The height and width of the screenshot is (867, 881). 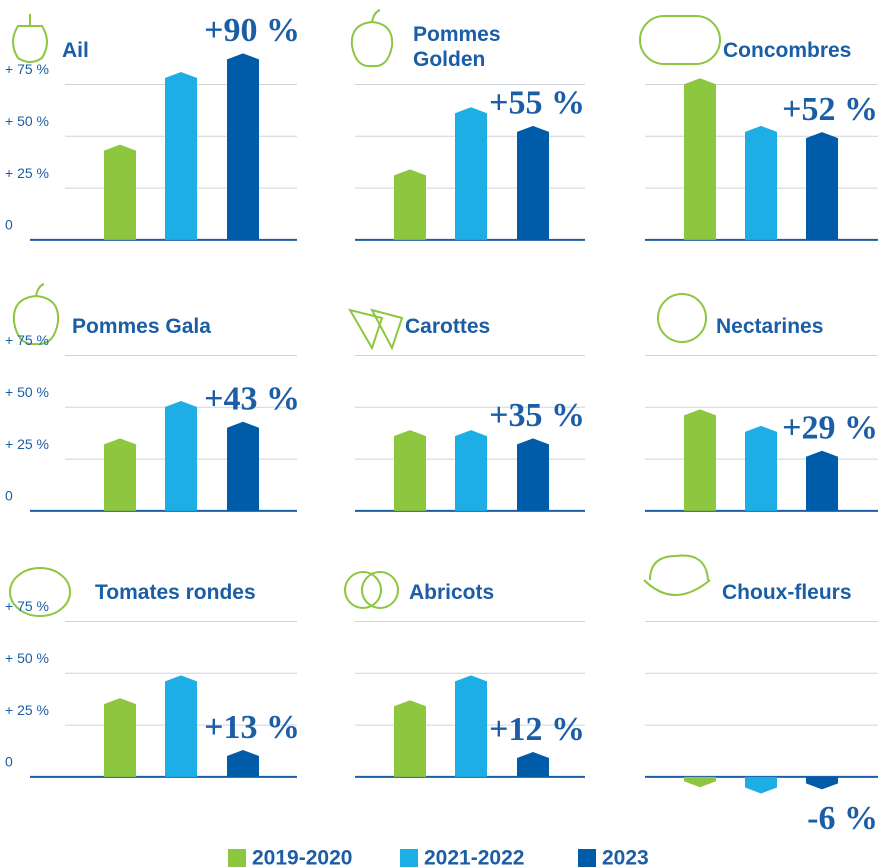 I want to click on panel-title: Choux-fleurs, so click(x=787, y=592).